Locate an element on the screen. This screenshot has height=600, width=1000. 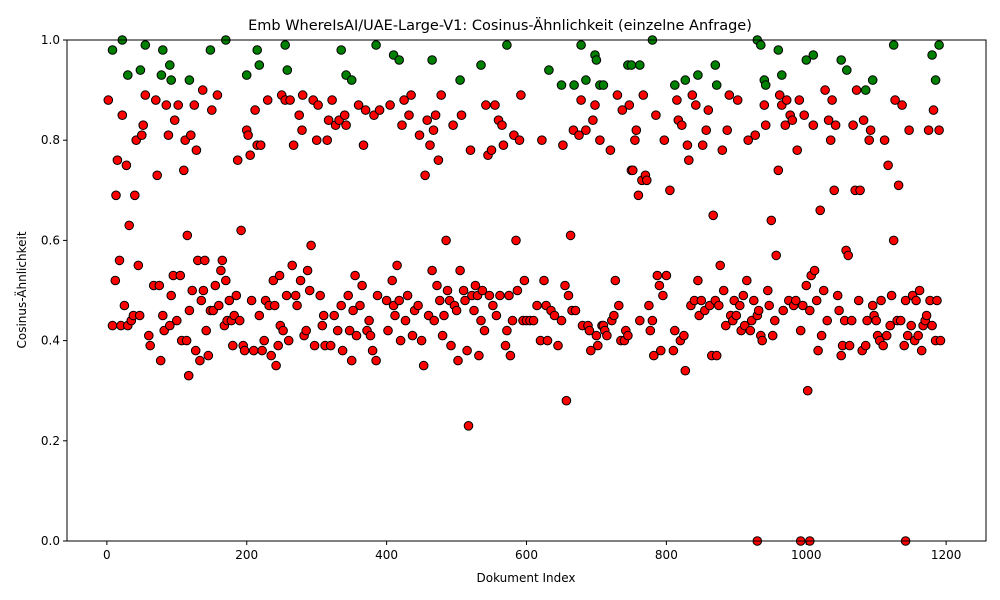
y-tick-label: 0.6 is located at coordinates (50, 240).